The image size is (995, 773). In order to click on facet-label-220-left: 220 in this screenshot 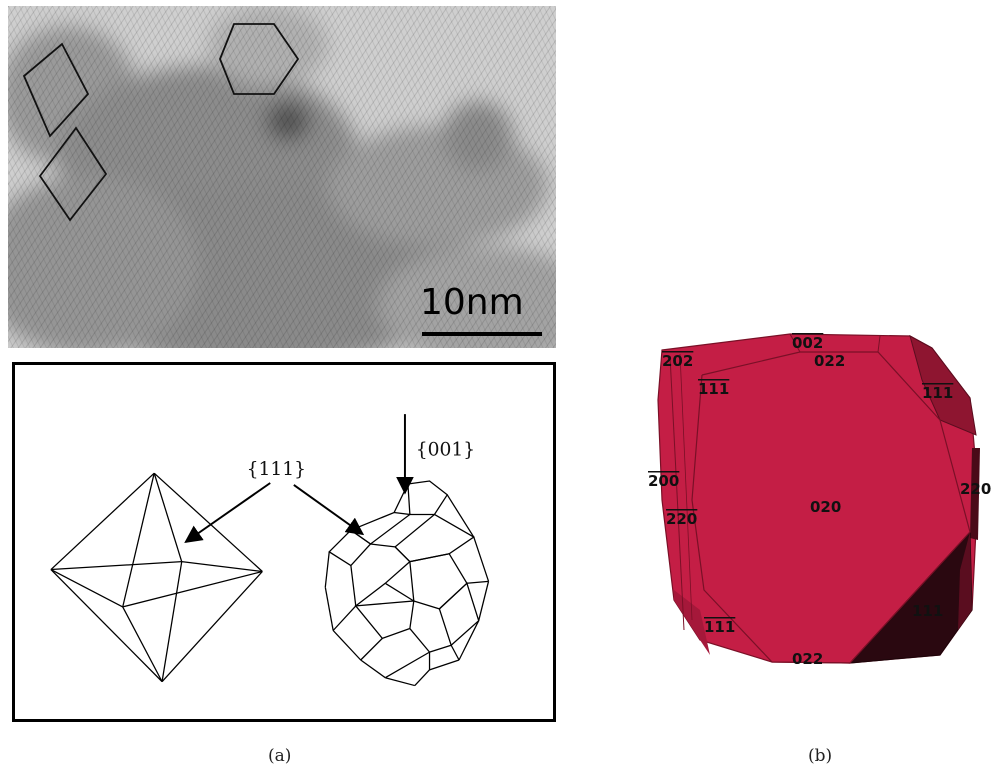, I will do `click(681, 519)`.